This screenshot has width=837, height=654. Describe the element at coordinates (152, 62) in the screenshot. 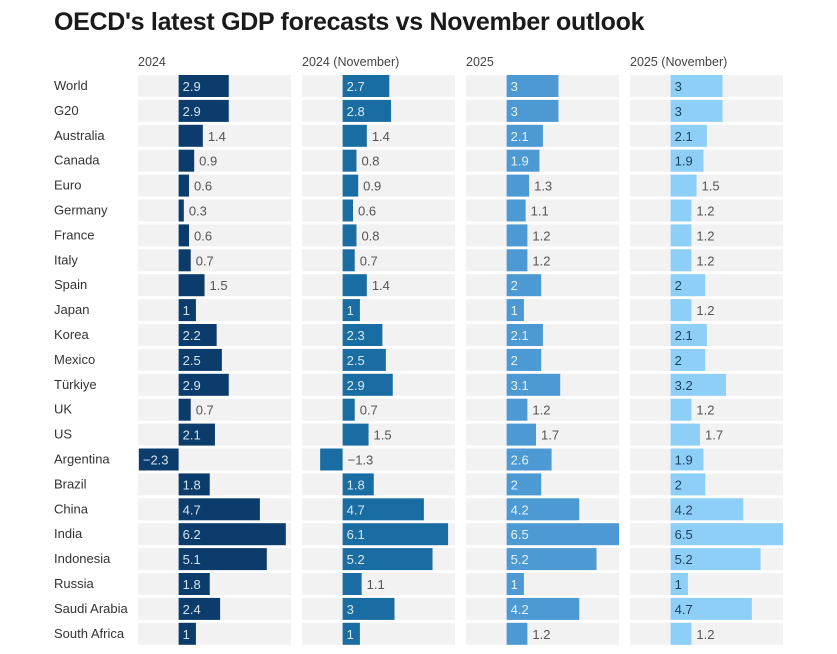

I see `series-header: 2024` at that location.